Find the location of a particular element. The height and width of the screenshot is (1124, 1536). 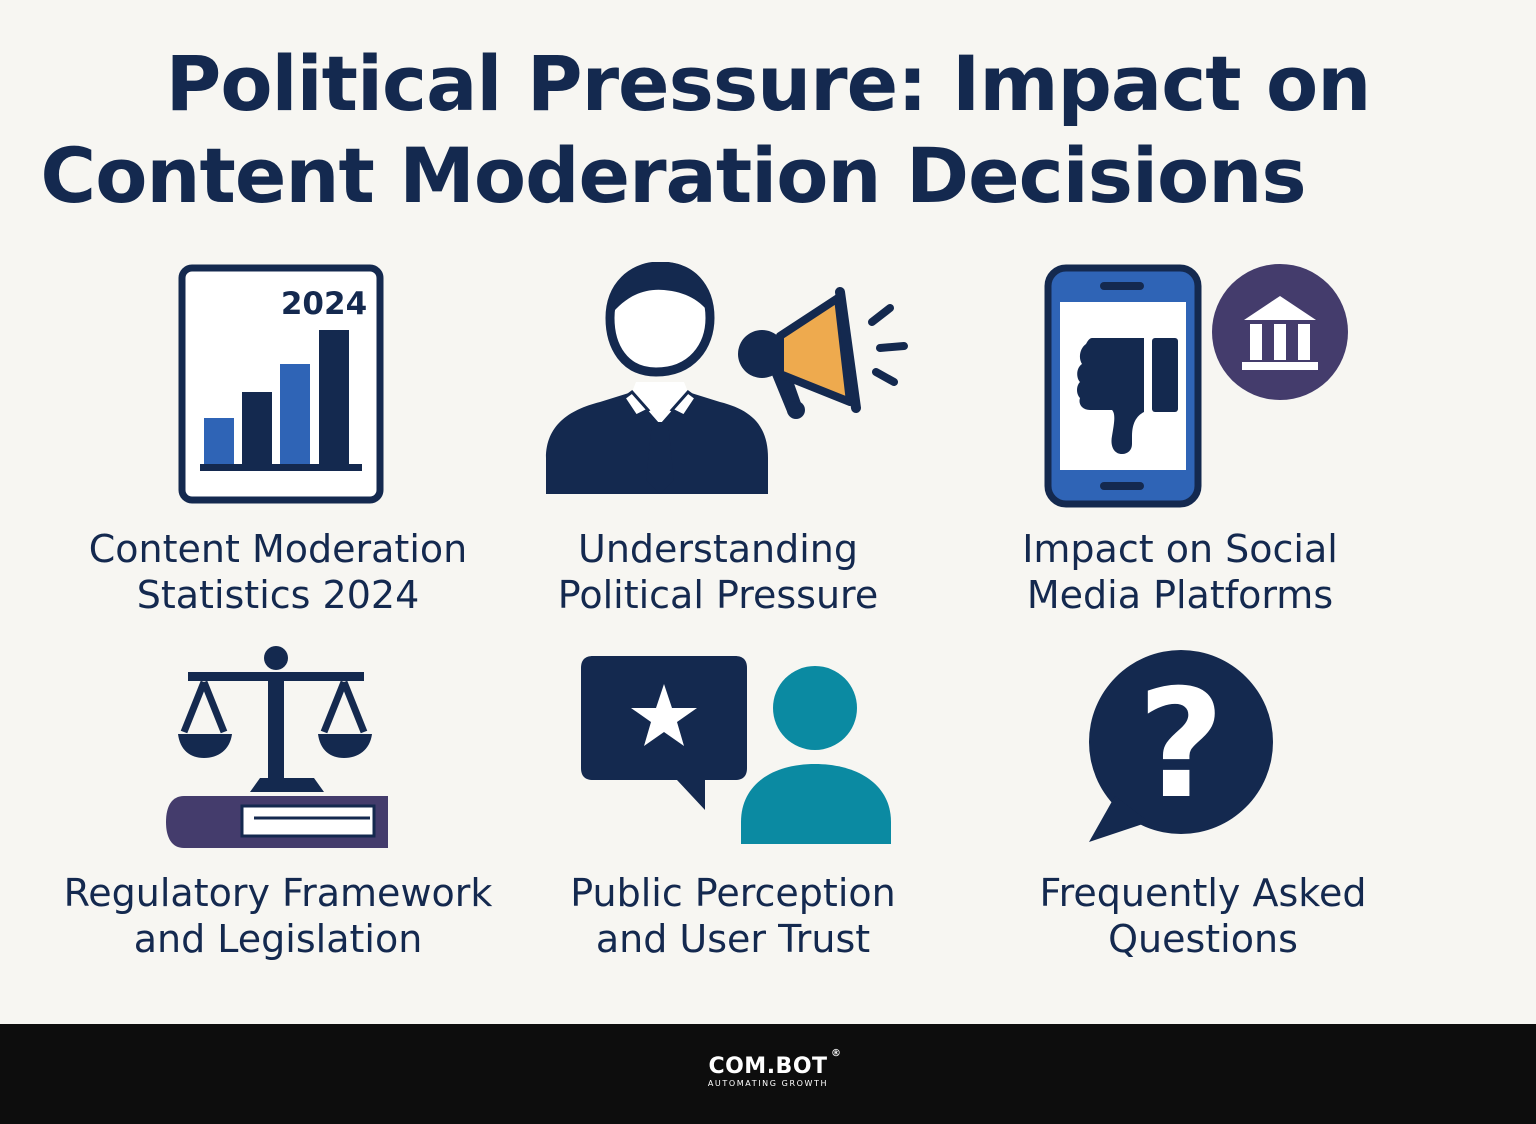

brand-name: COM.BOT ® is located at coordinates (775, 1063).